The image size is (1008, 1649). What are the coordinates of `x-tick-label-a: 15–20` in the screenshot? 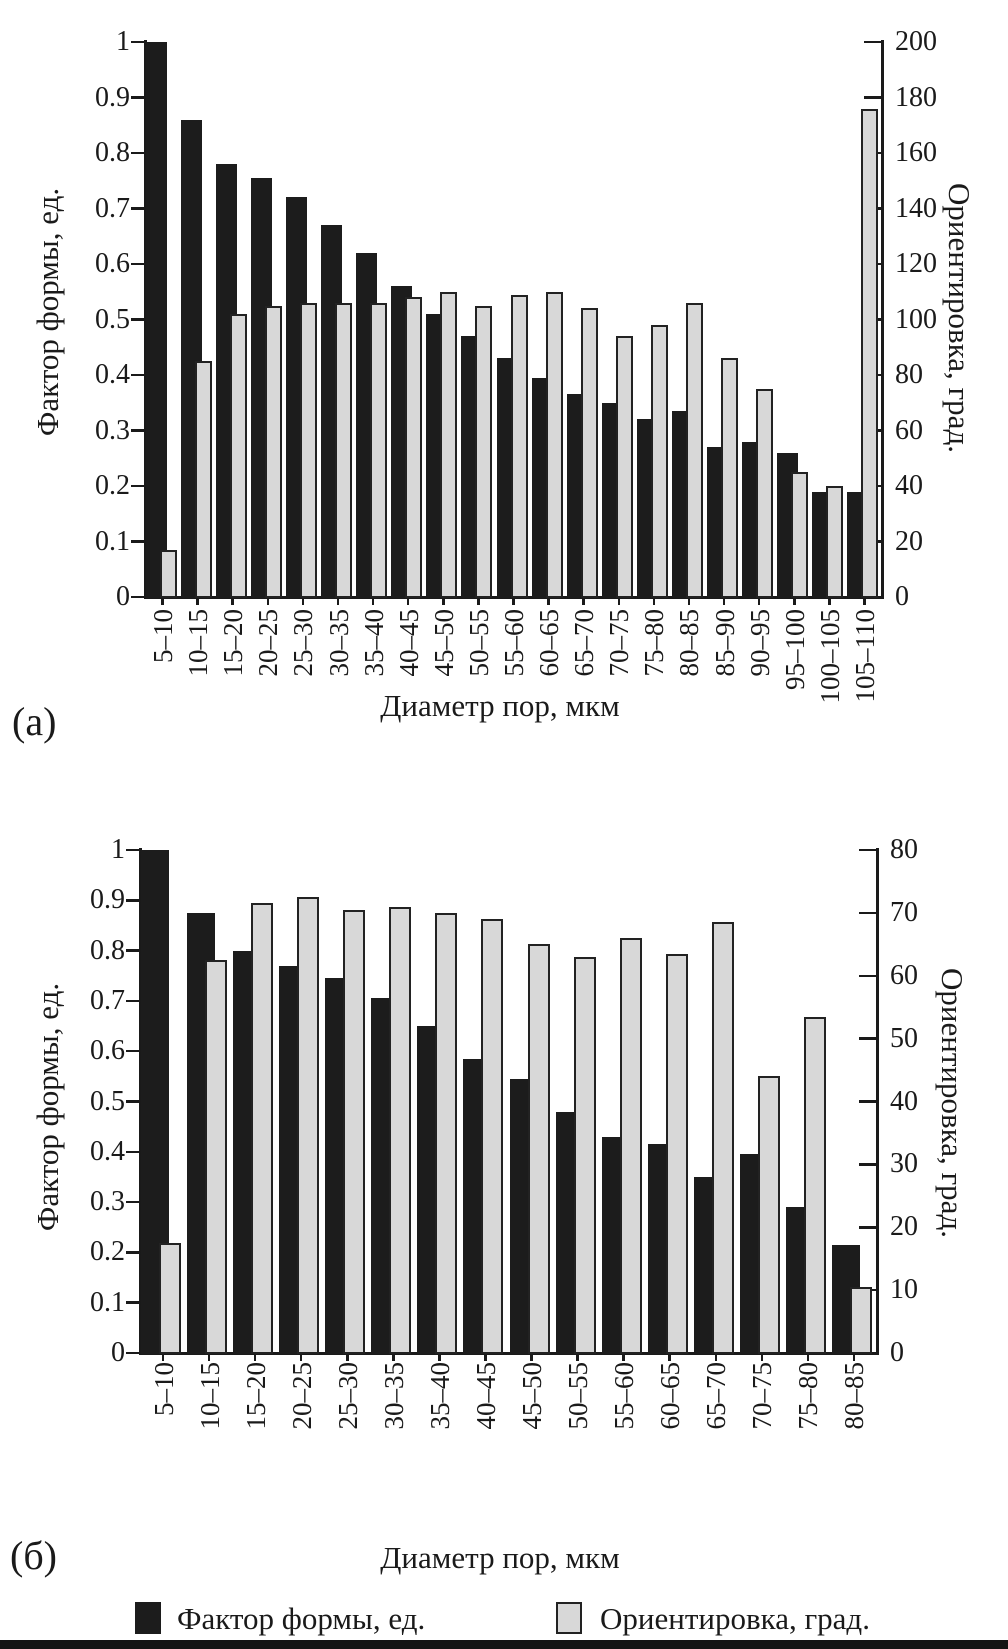 It's located at (233, 643).